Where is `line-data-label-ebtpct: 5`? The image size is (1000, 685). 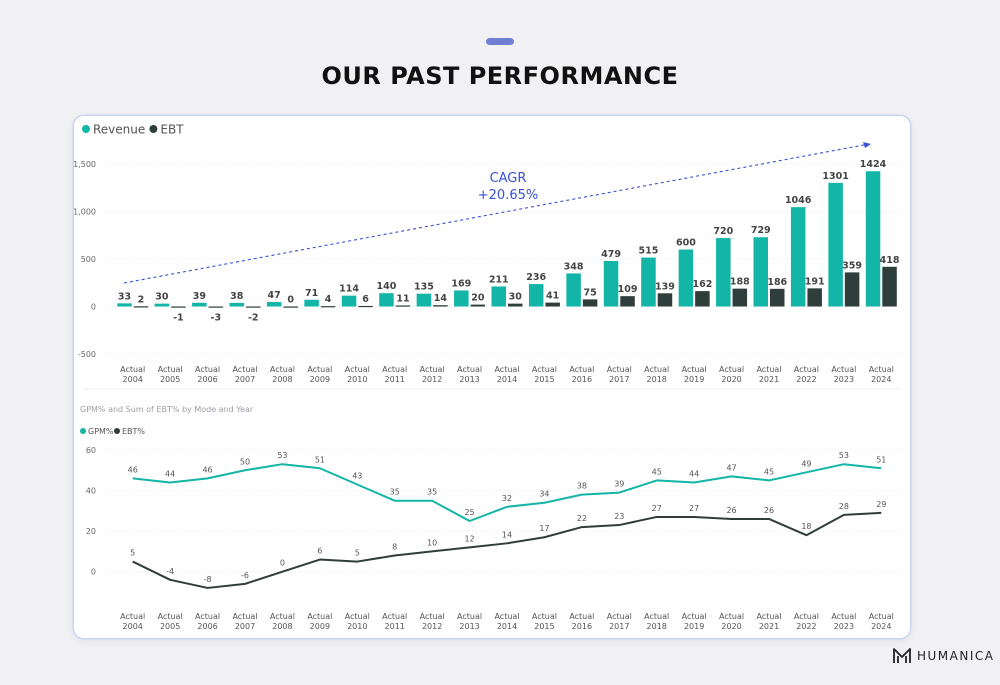
line-data-label-ebtpct: 5 is located at coordinates (357, 553).